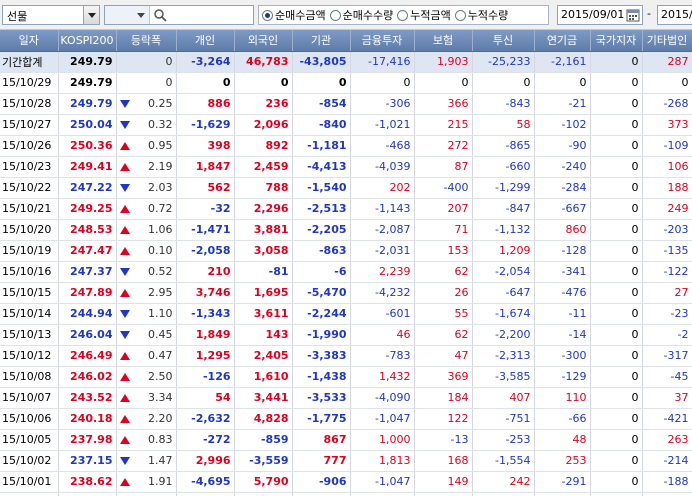  What do you see at coordinates (503, 167) in the screenshot?
I see `trust-cell: -660` at bounding box center [503, 167].